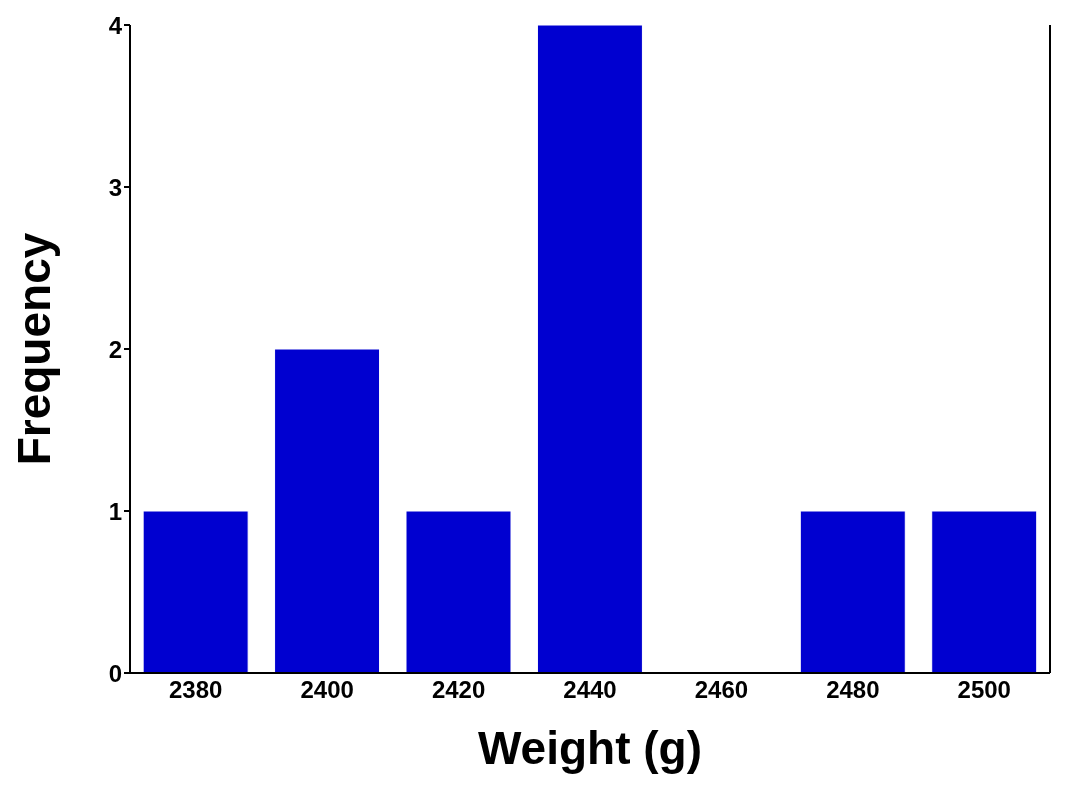 This screenshot has width=1066, height=791. What do you see at coordinates (196, 690) in the screenshot?
I see `x-tick-label: 2380` at bounding box center [196, 690].